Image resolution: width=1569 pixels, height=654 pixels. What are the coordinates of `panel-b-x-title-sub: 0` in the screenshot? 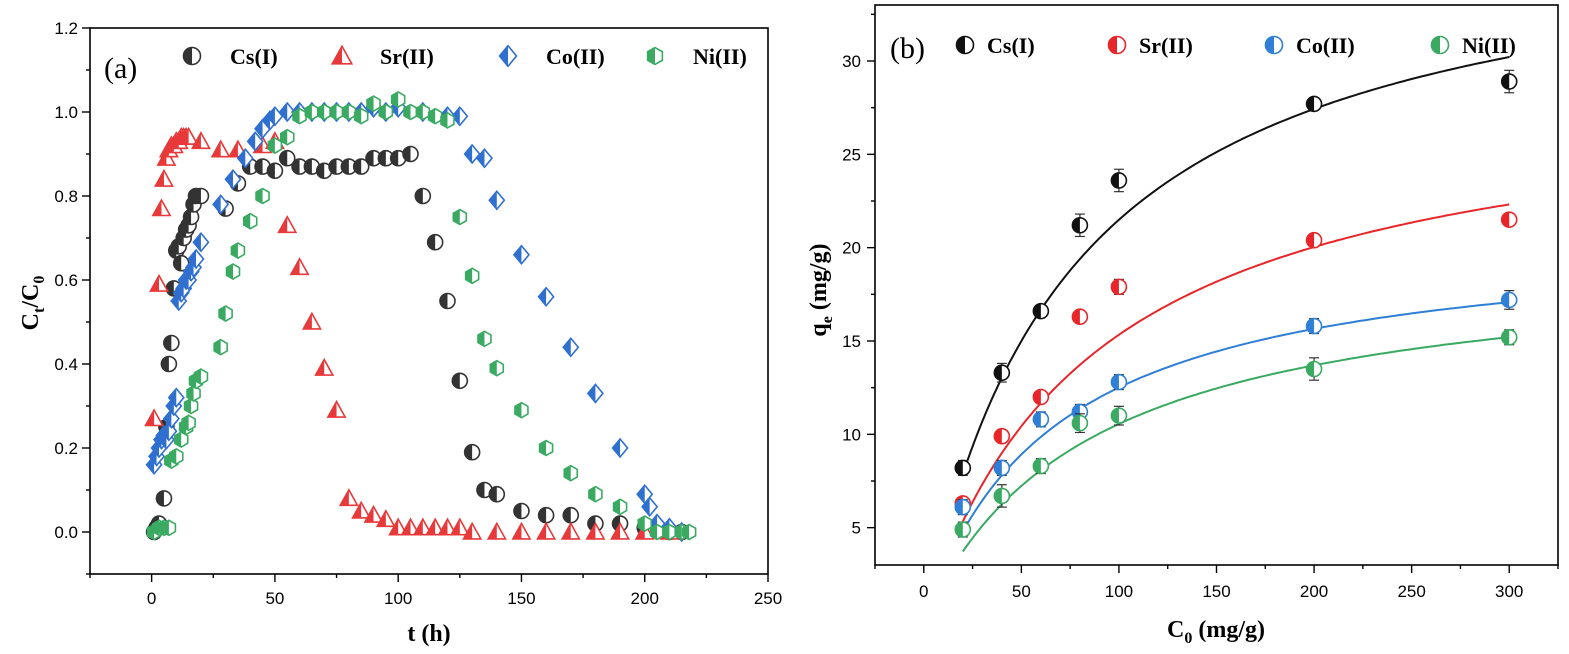 It's located at (1188, 638).